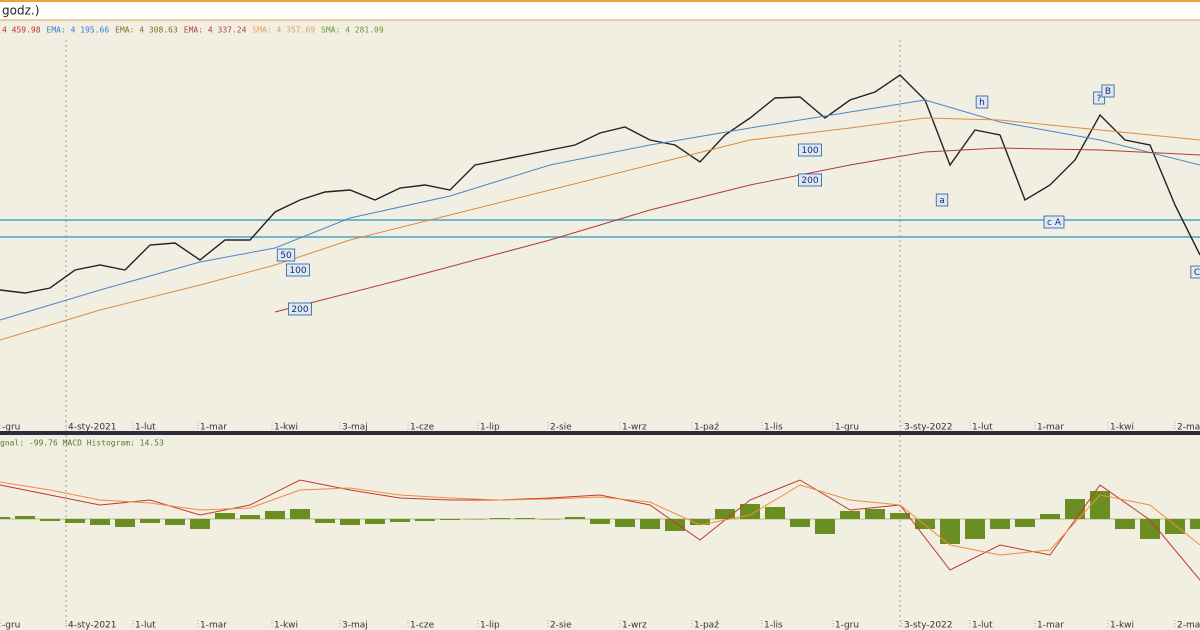 The image size is (1200, 630). Describe the element at coordinates (600, 10) in the screenshot. I see `title-bar` at that location.